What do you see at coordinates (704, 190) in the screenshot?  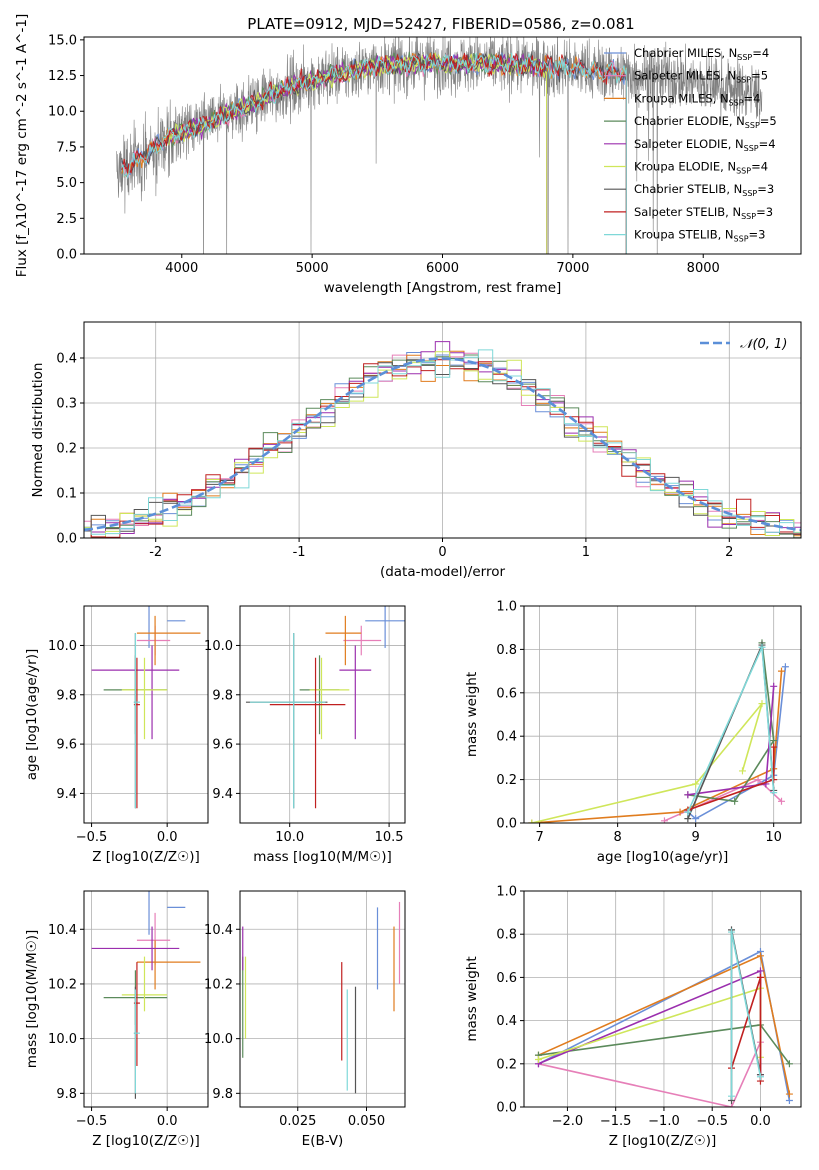 I see `legend-label-chabrier_stelib: Chabrier STELIB, NSSP=3` at bounding box center [704, 190].